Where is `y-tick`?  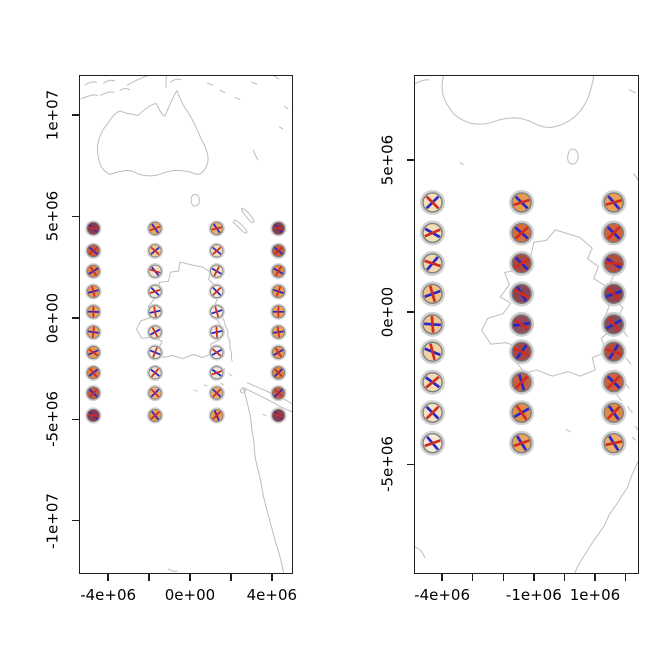 y-tick is located at coordinates (75, 521).